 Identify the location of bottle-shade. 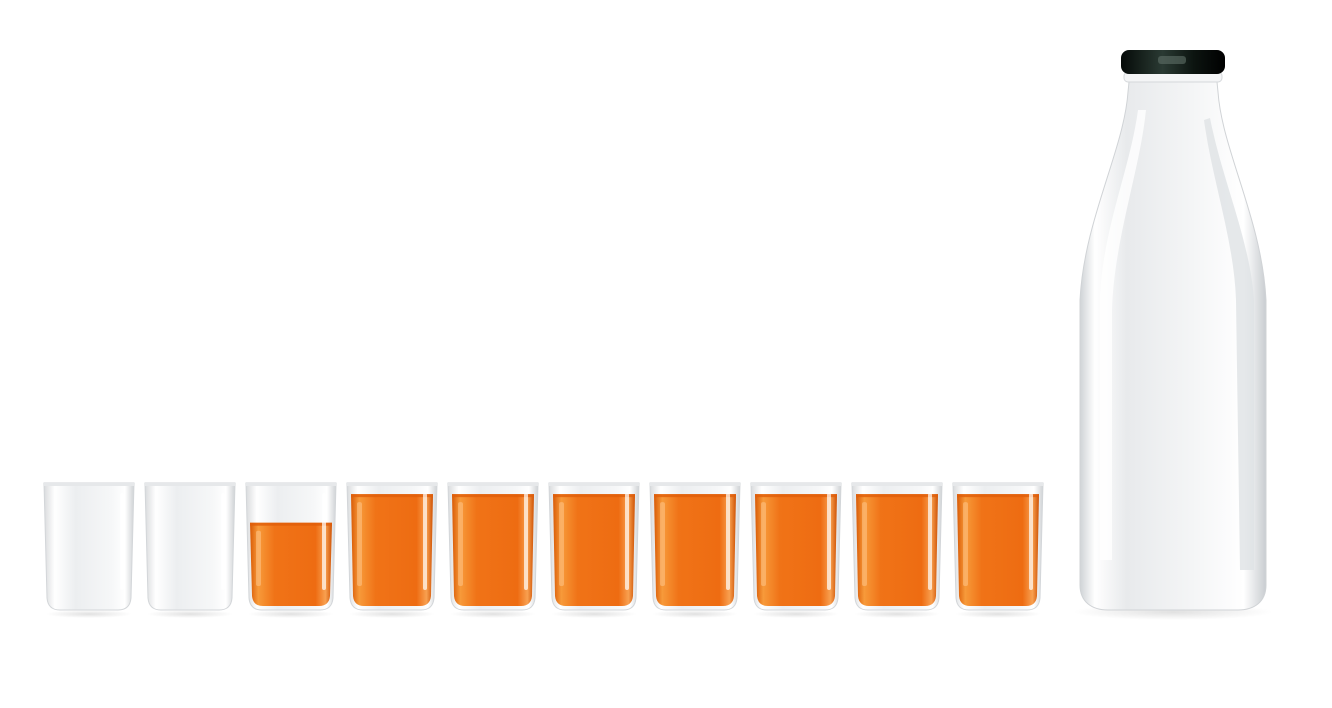
(1229, 344).